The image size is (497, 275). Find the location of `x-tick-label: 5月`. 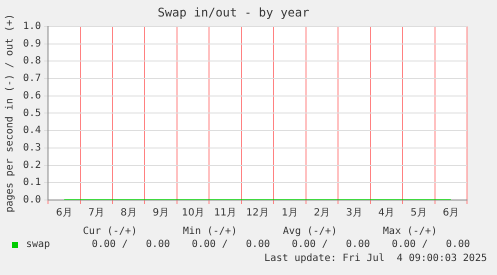

x-tick-label: 5月 is located at coordinates (418, 213).